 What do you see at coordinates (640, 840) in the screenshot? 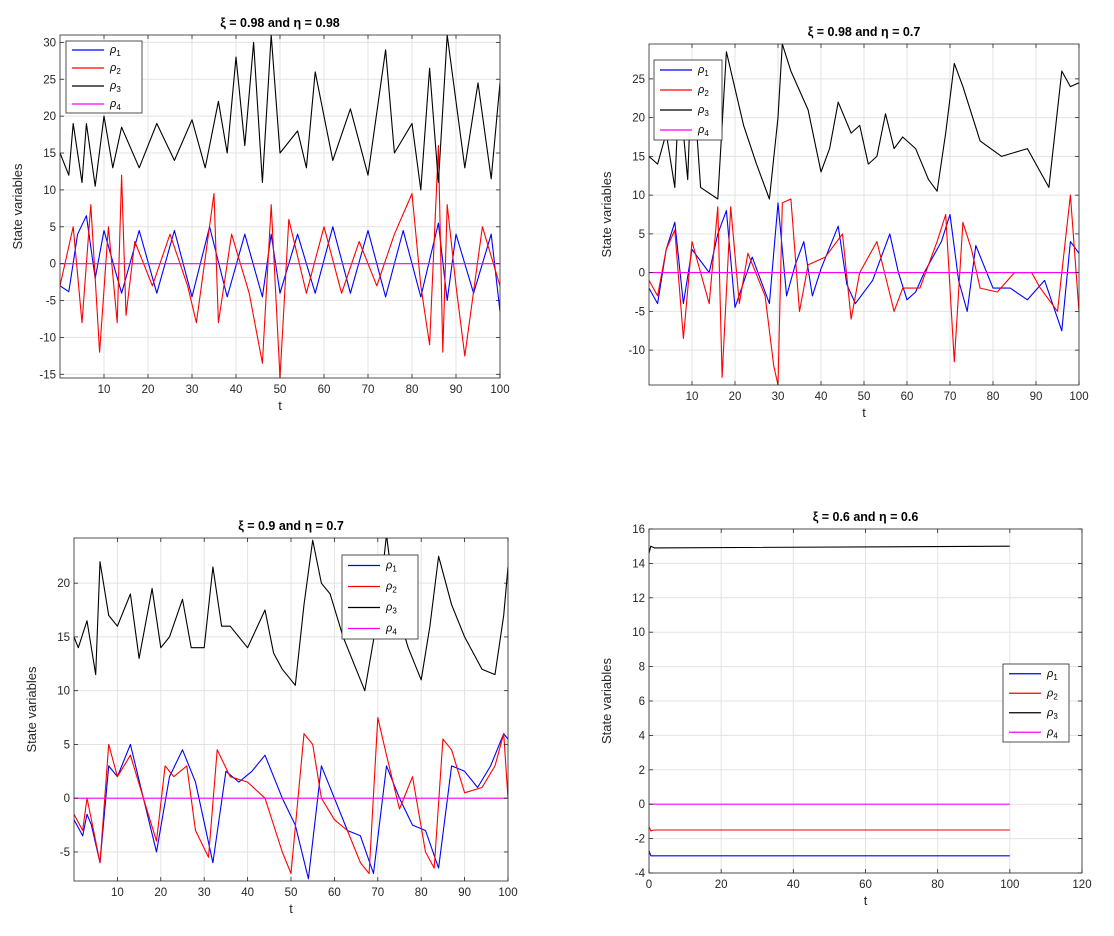
I see `y-tick-label: -2` at bounding box center [640, 840].